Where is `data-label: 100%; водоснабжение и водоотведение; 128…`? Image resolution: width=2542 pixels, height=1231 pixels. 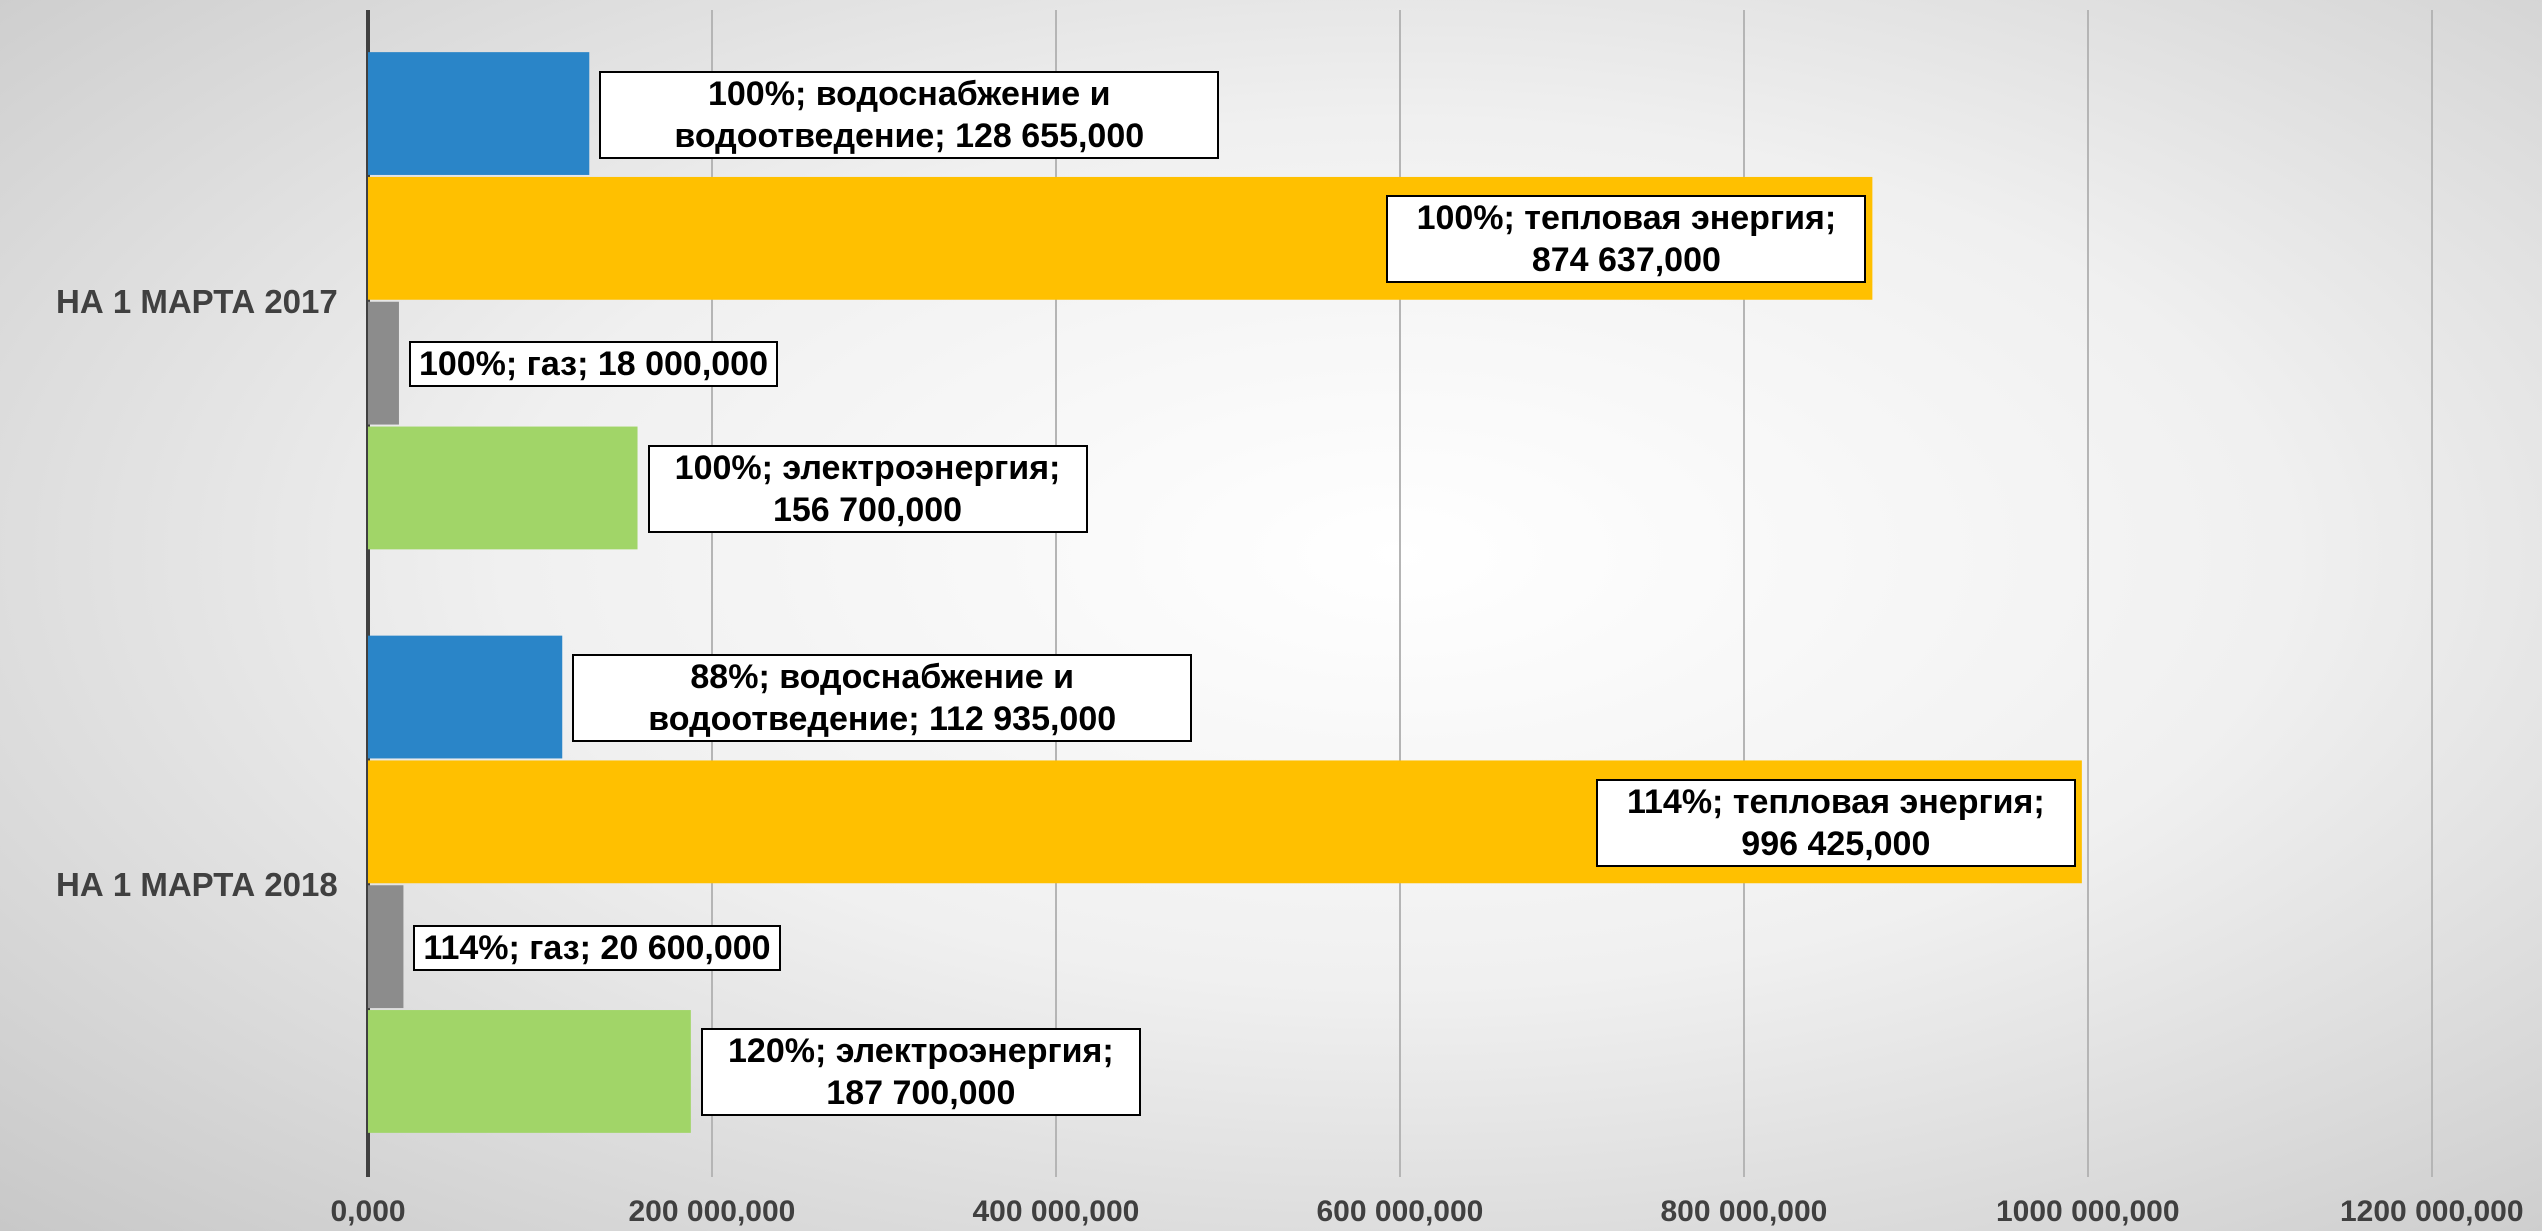 data-label: 100%; водоснабжение и водоотведение; 128… is located at coordinates (909, 114).